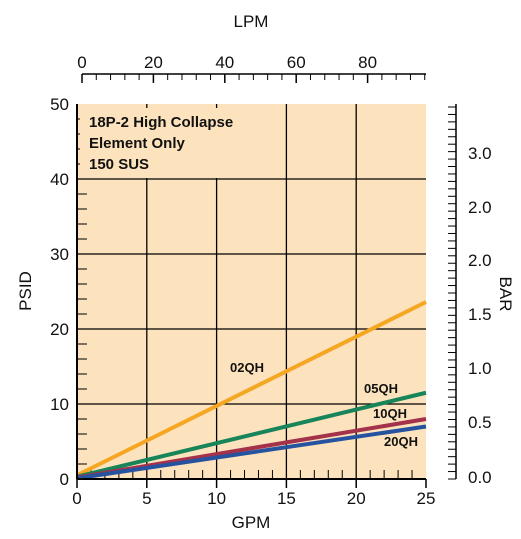 The image size is (521, 539). I want to click on series-label-20qh: 20QH, so click(401, 441).